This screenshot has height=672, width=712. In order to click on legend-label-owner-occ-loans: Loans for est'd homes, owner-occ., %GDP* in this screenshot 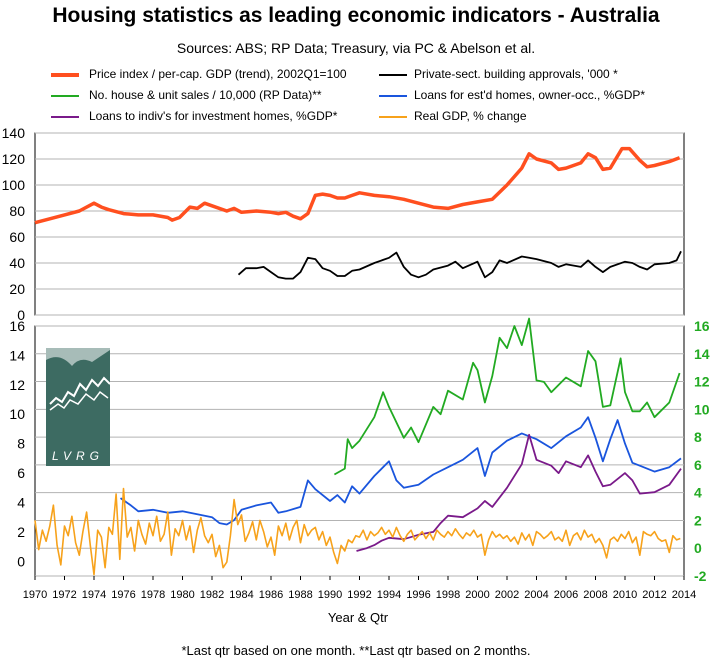, I will do `click(530, 95)`.